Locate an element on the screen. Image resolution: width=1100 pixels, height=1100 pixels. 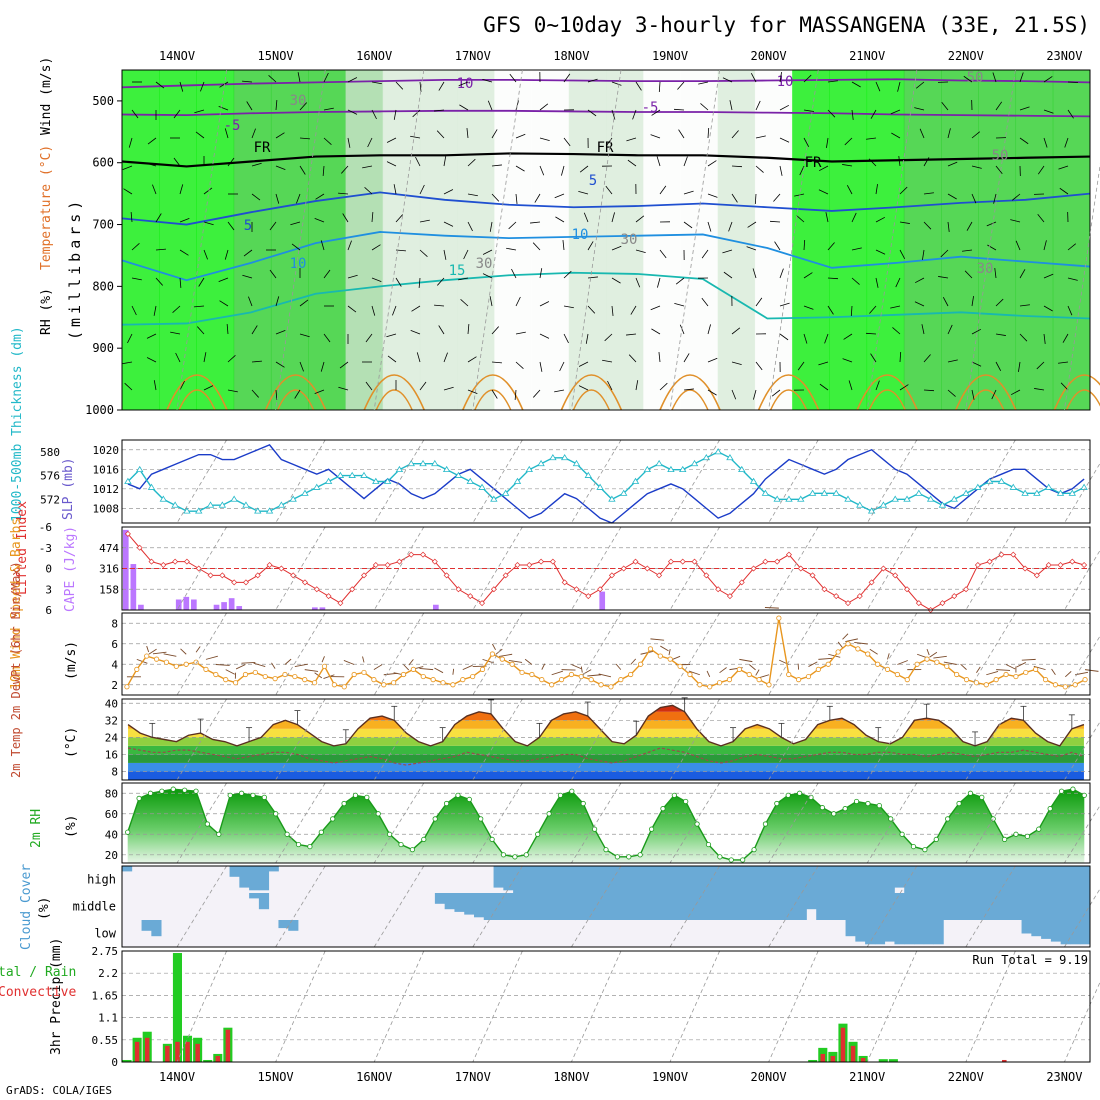
rh-column is located at coordinates (215, 240).